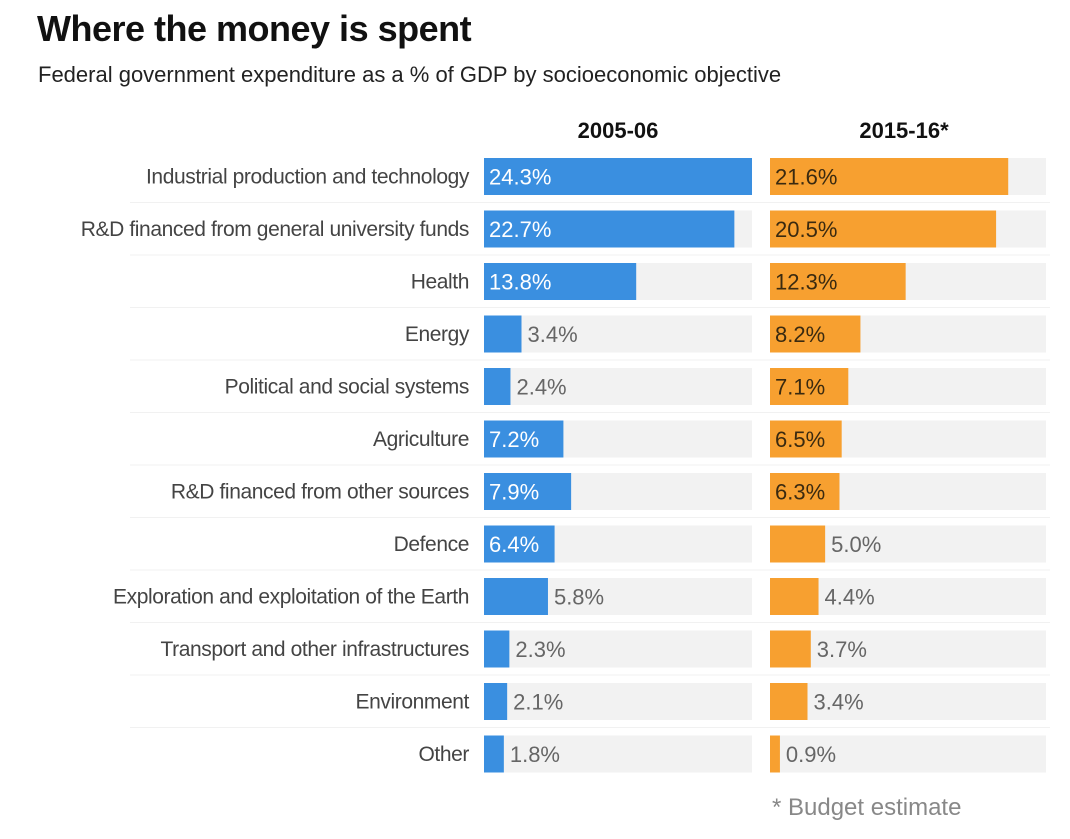 The image size is (1070, 839). What do you see at coordinates (314, 649) in the screenshot?
I see `category-label: Transport and other infrastructures` at bounding box center [314, 649].